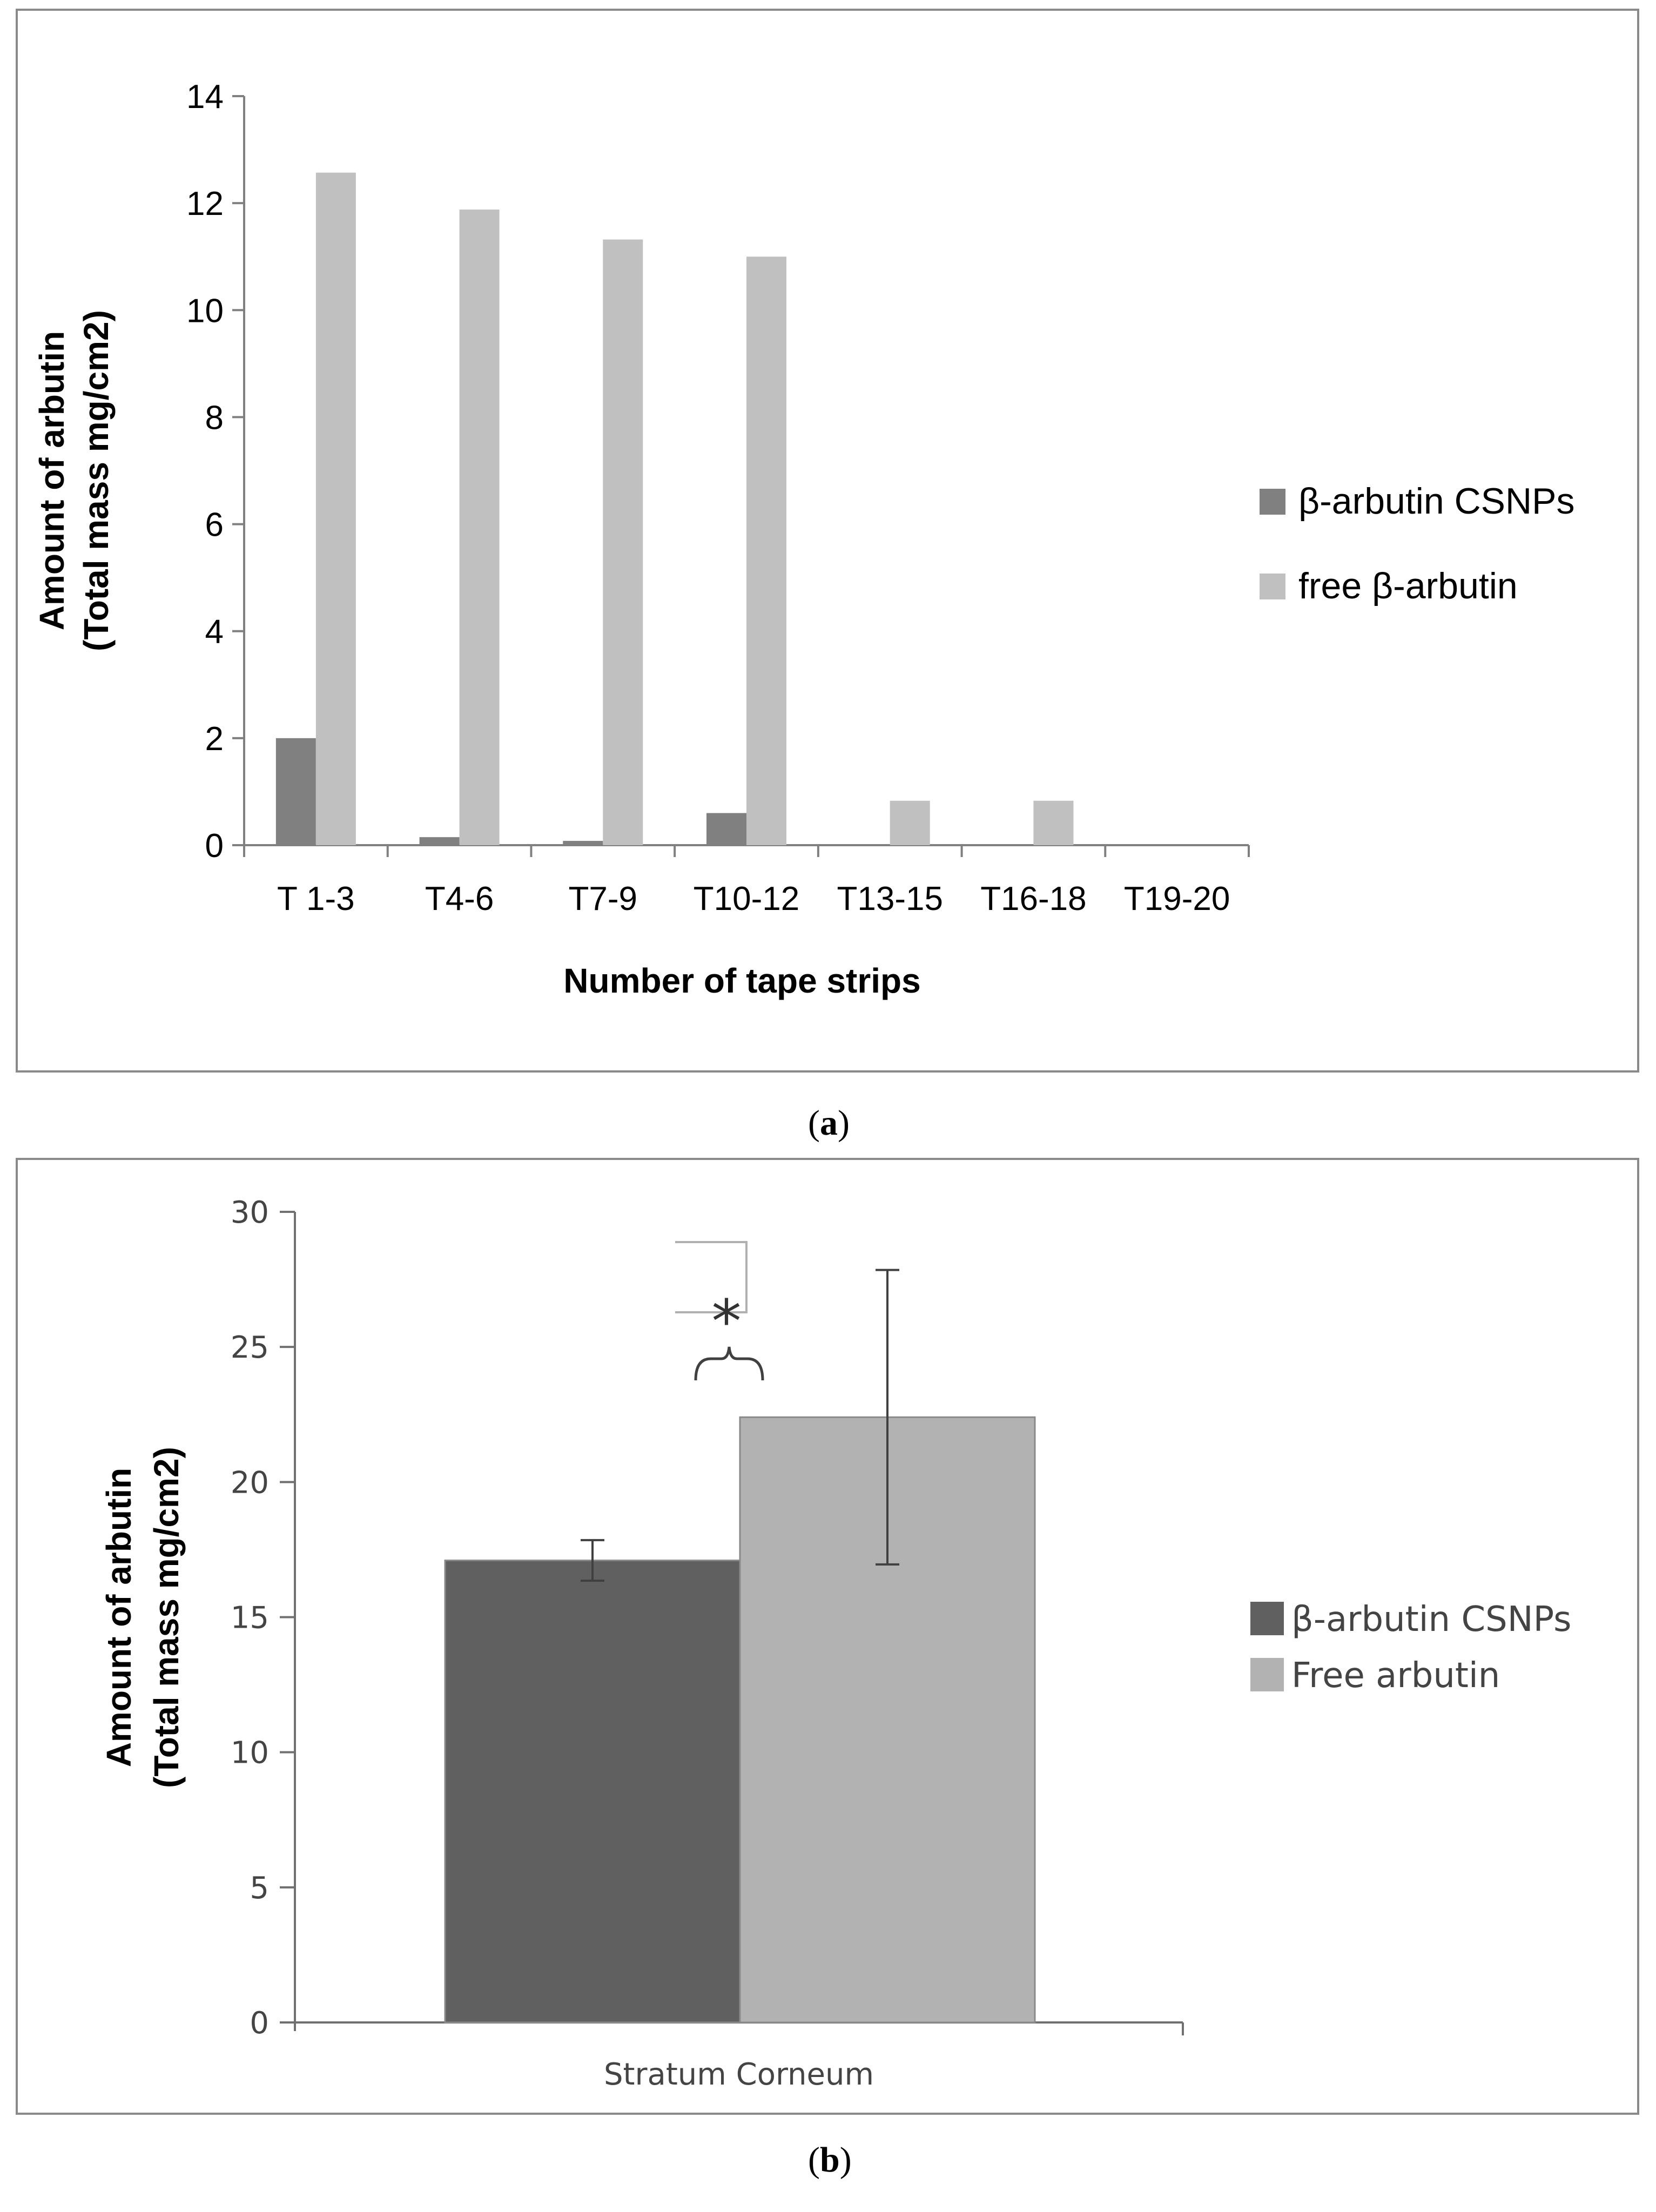  What do you see at coordinates (205, 203) in the screenshot?
I see `a-y-tick-label: 12` at bounding box center [205, 203].